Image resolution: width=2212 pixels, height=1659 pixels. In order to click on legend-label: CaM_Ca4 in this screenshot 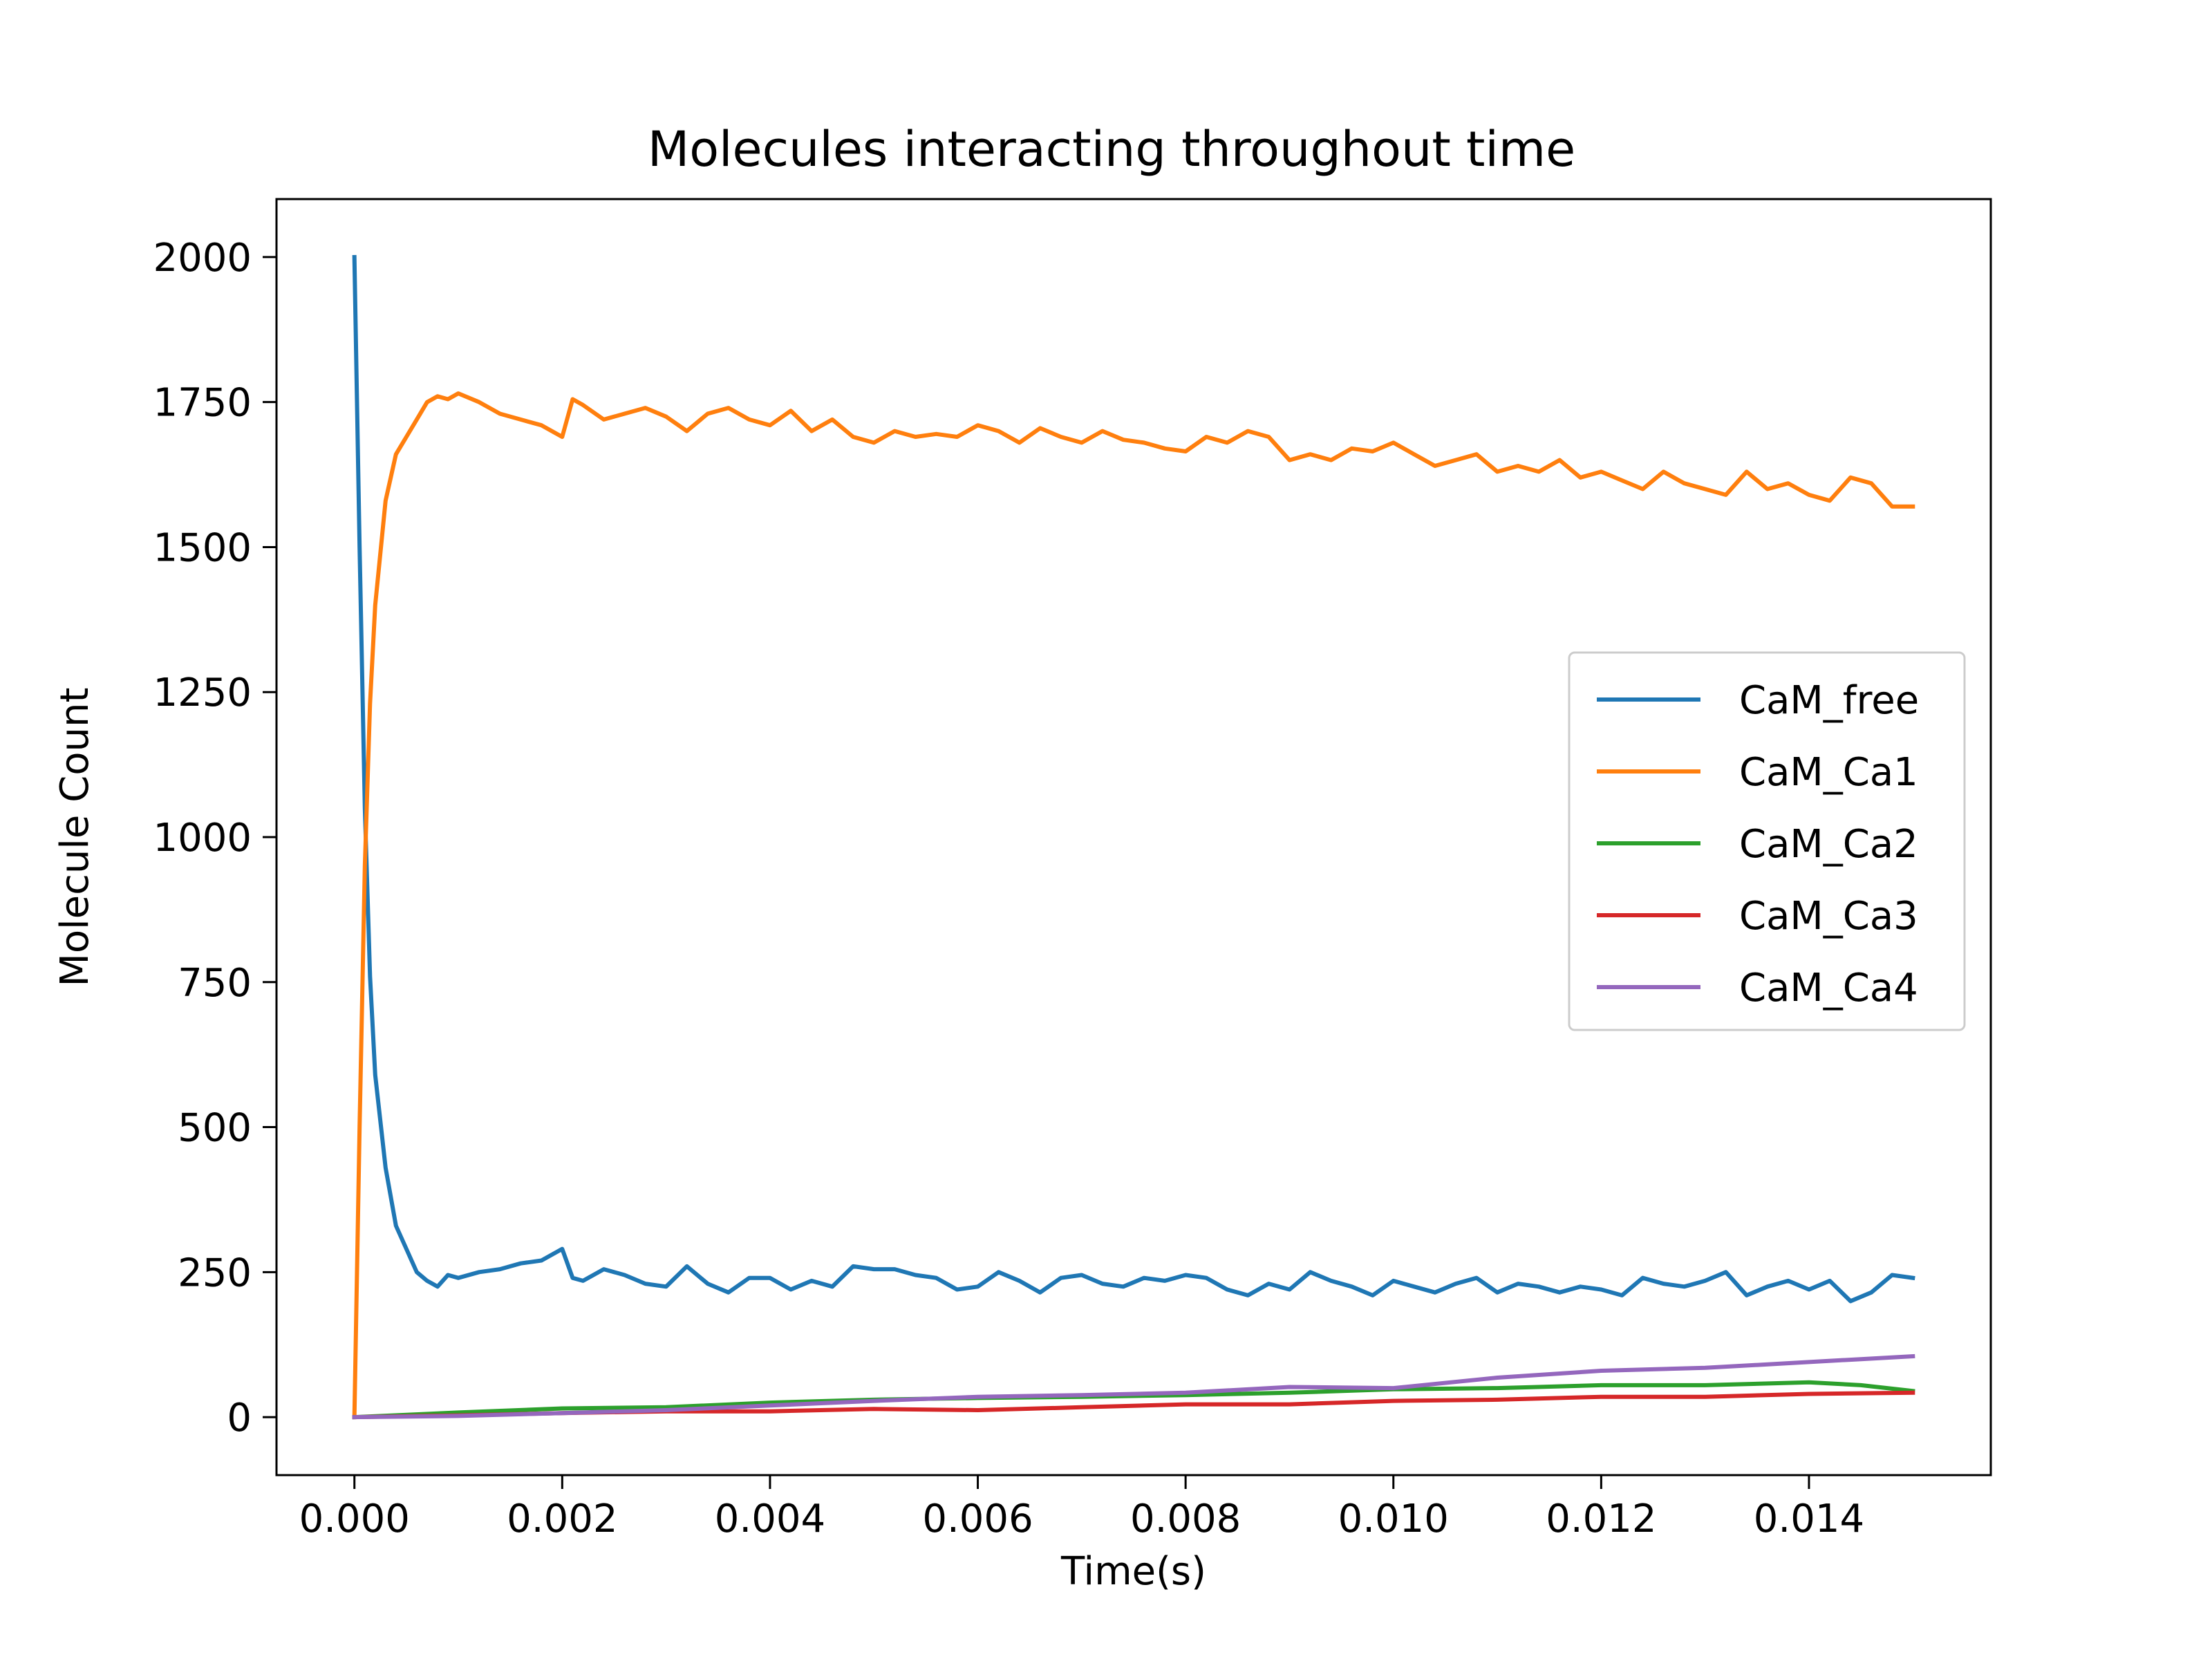, I will do `click(1829, 988)`.